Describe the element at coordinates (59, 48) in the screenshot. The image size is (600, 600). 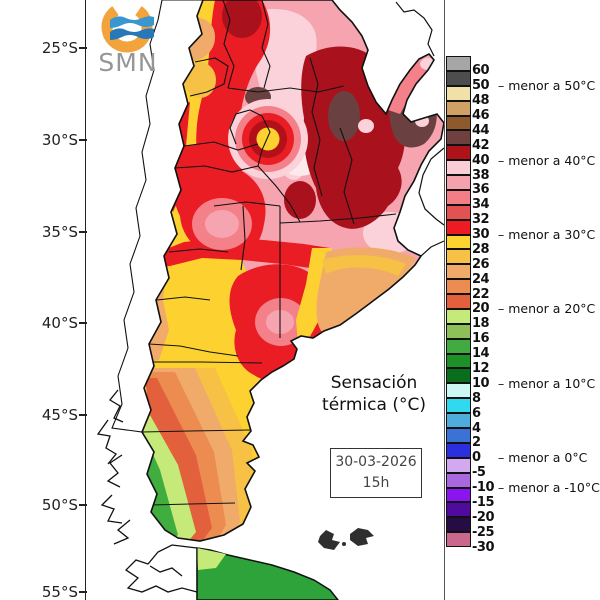
I see `latitude-label: 25°S` at that location.